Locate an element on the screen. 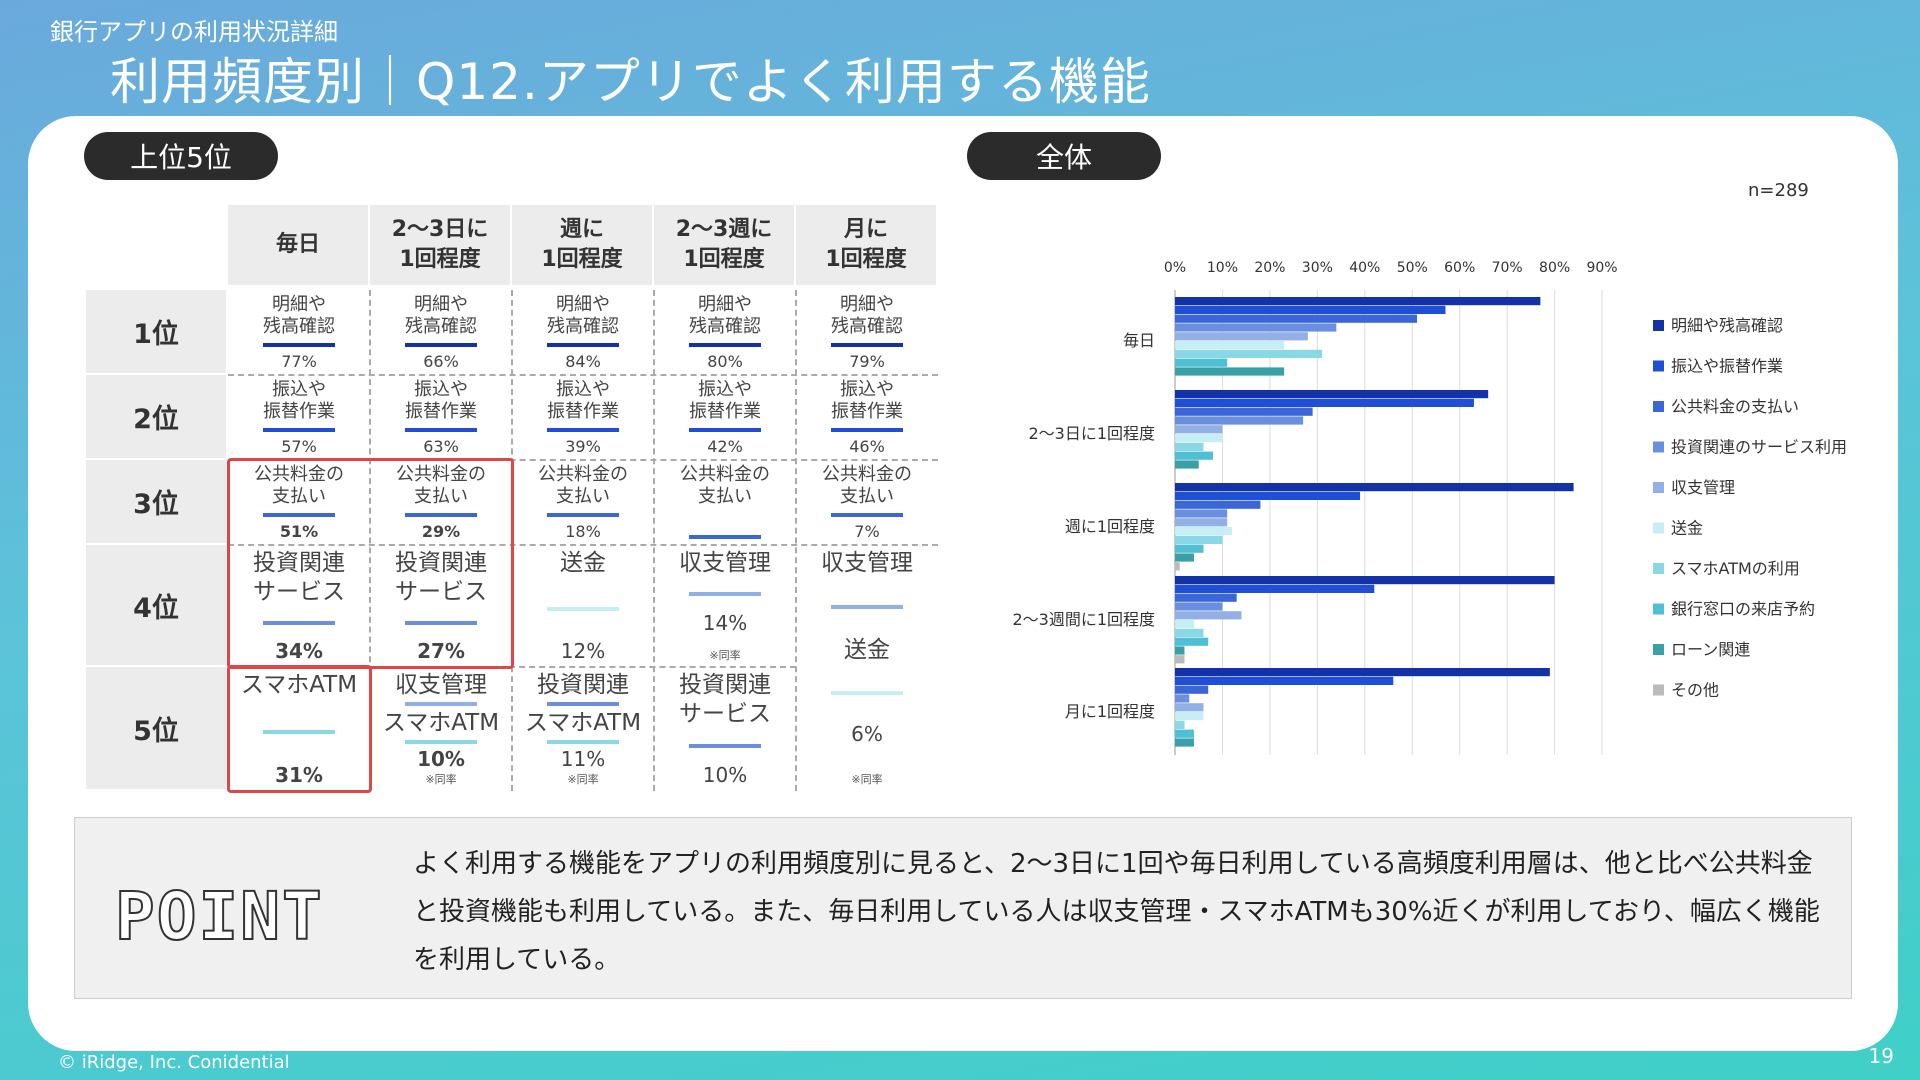 Image resolution: width=1920 pixels, height=1080 pixels. rank-label: 振込や 振替作業 is located at coordinates (441, 400).